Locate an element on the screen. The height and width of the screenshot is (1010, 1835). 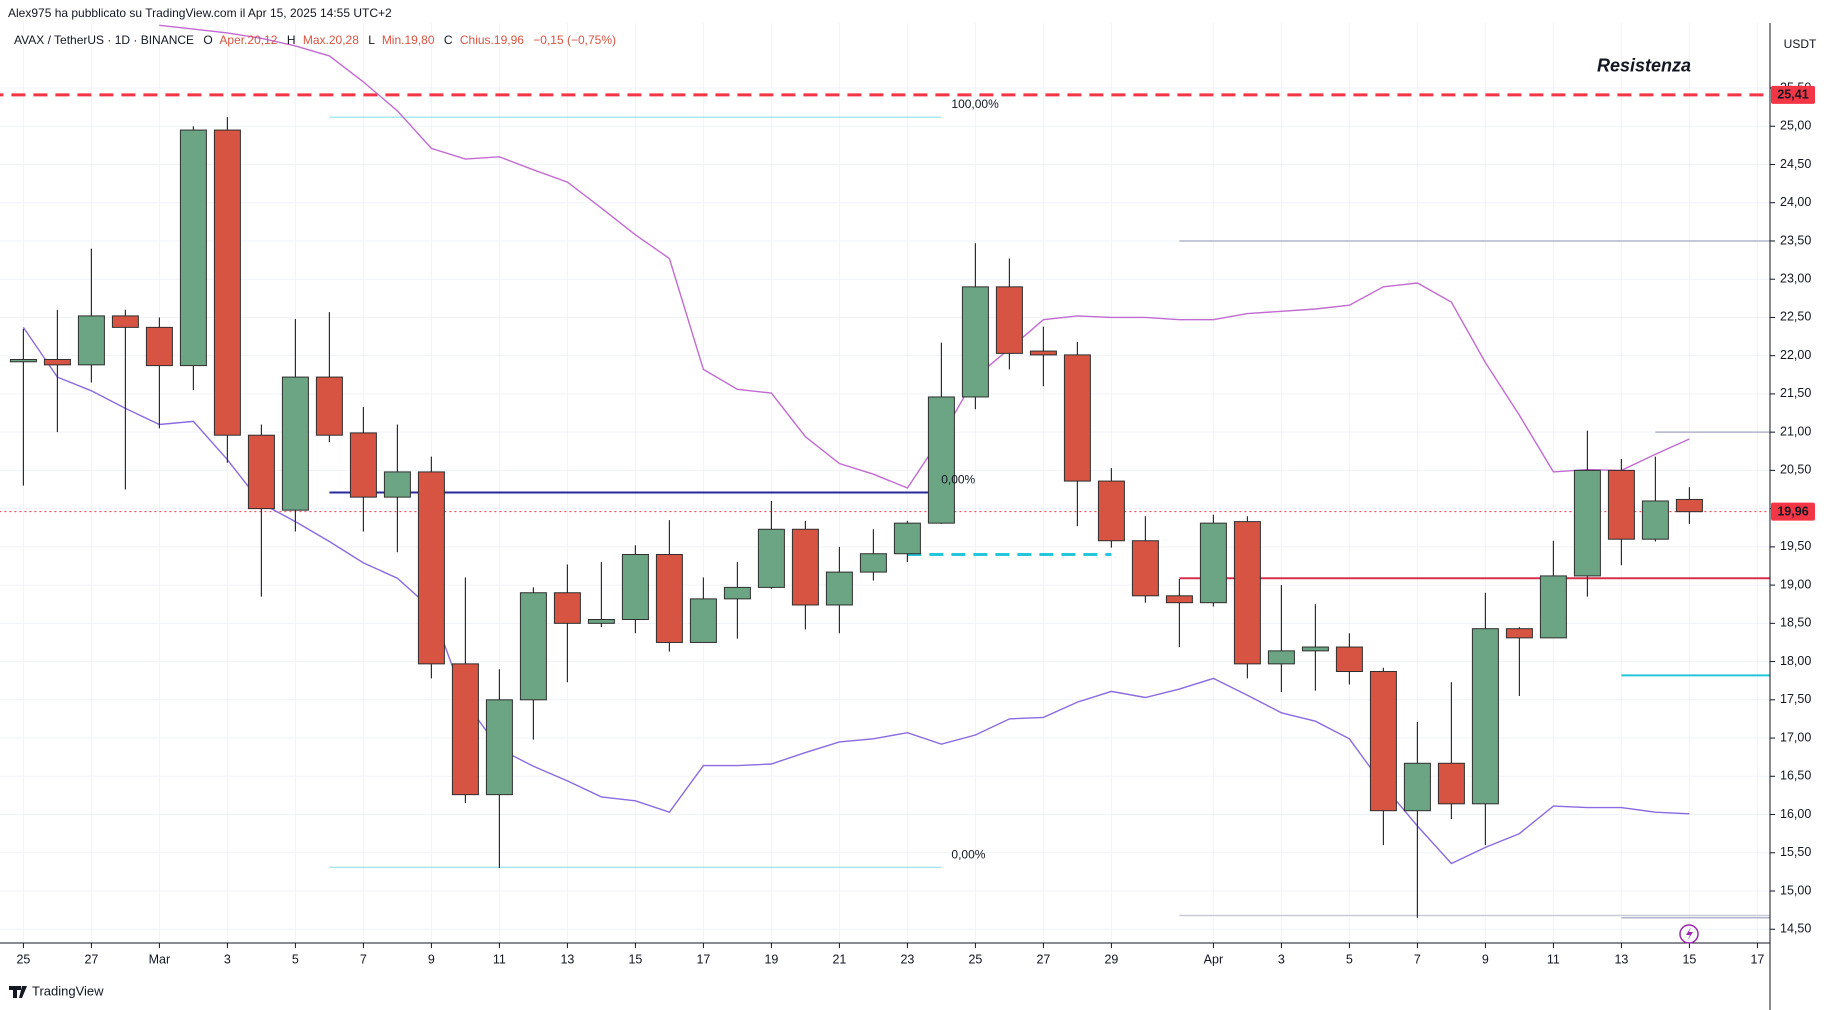
level-annotation: Resistenza is located at coordinates (1644, 66).